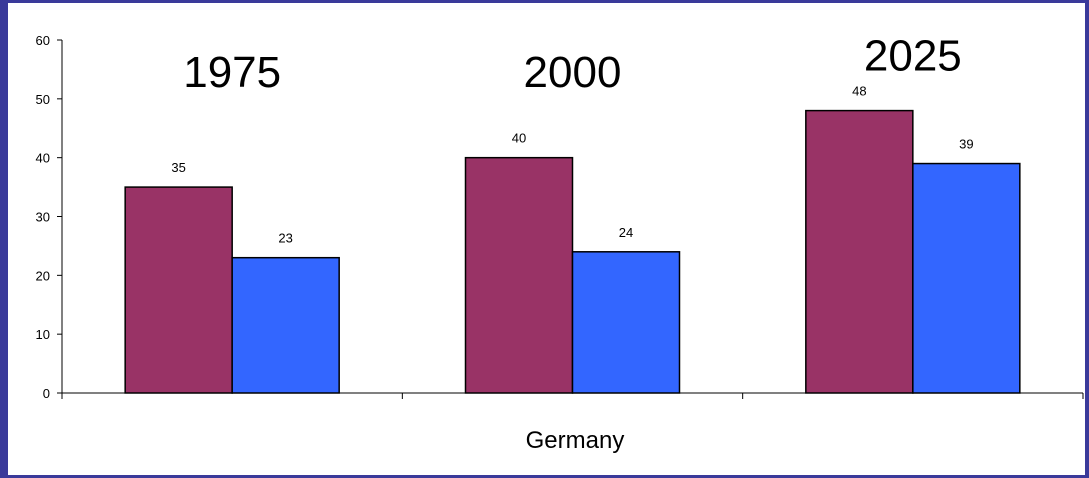  I want to click on y-tick-label: 20, so click(43, 275).